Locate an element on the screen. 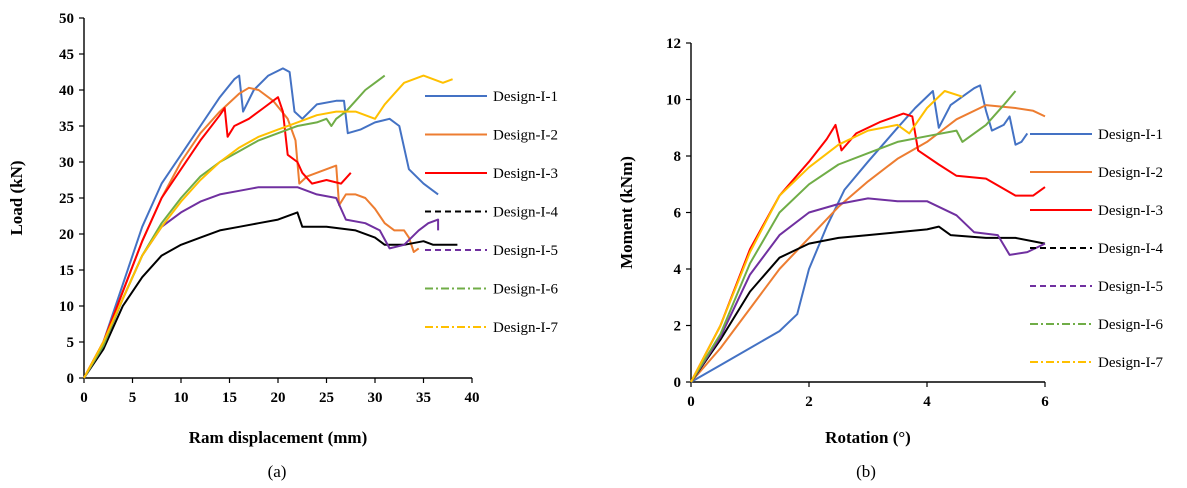 This screenshot has width=1187, height=488. y-tick-label: 25 is located at coordinates (66, 199).